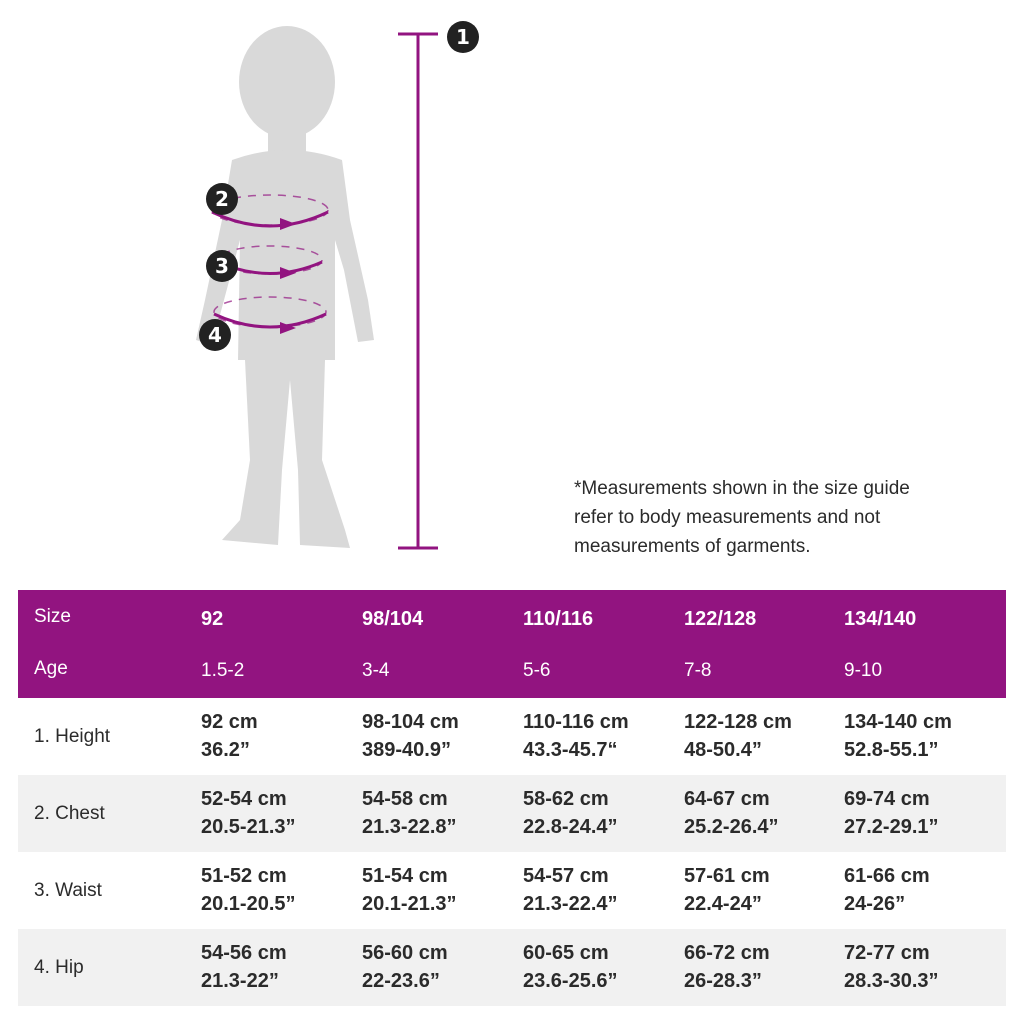  I want to click on age-value: 9-10, so click(863, 670).